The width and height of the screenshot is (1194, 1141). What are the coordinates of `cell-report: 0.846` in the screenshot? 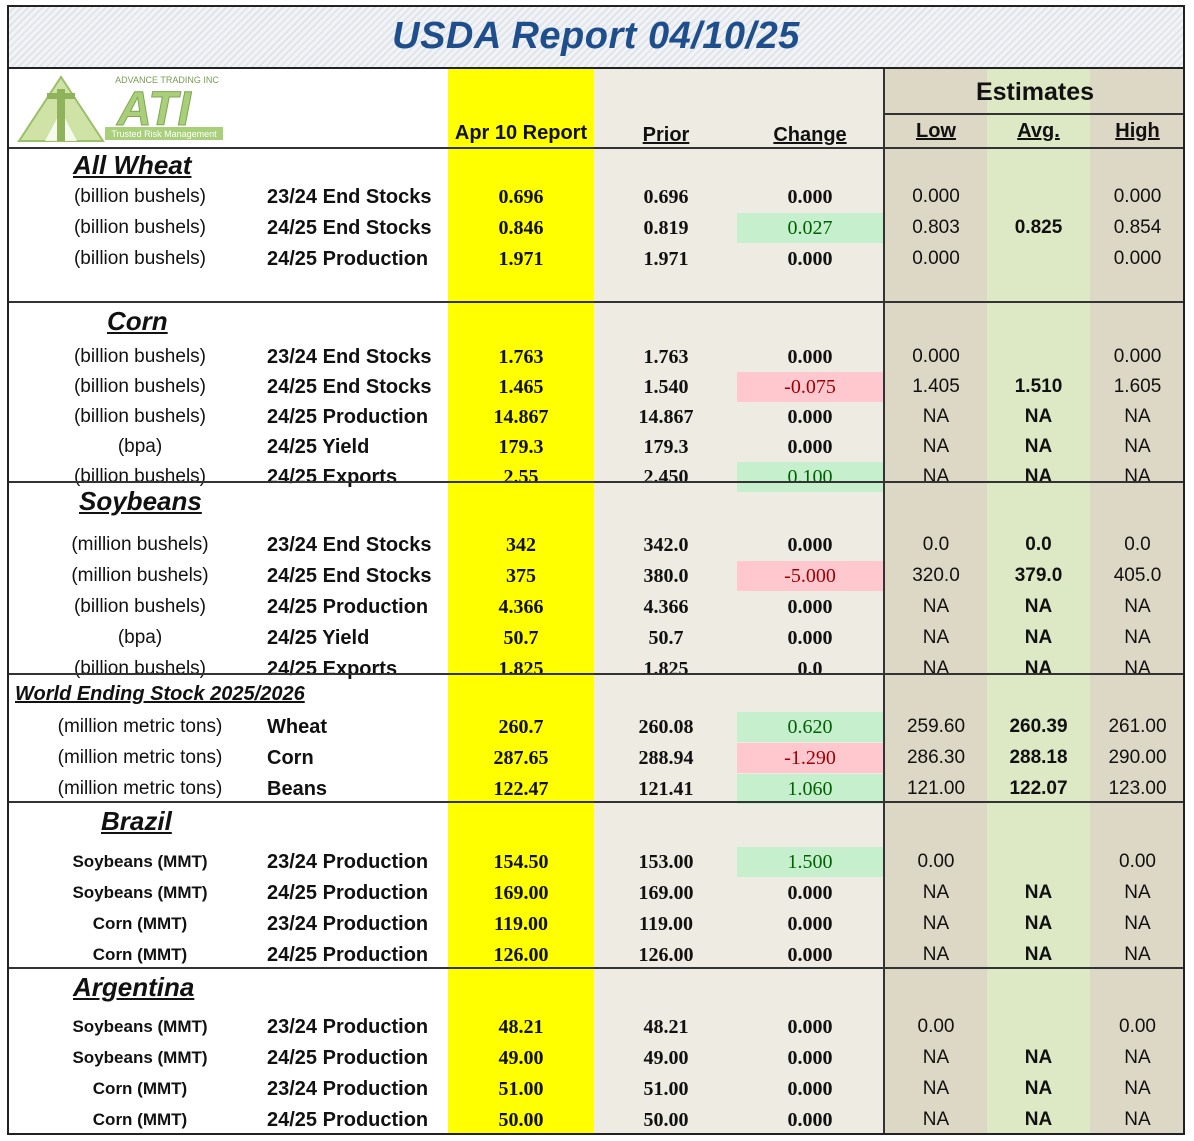 It's located at (521, 228).